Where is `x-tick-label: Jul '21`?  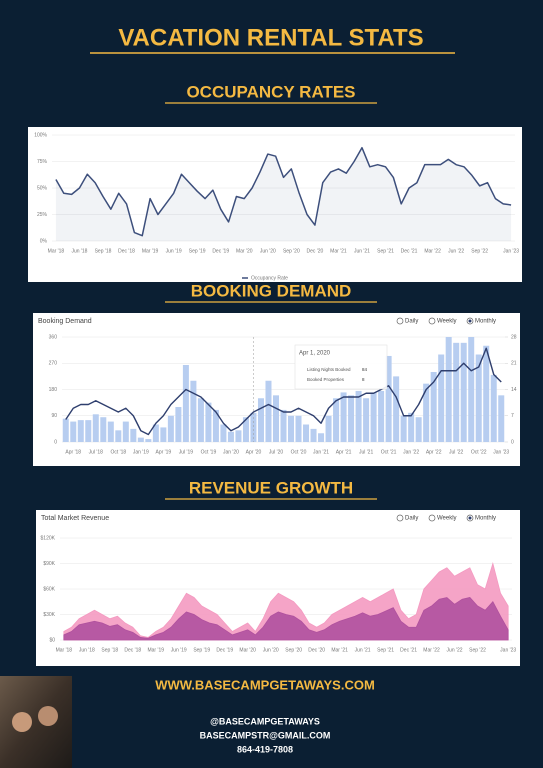
x-tick-label: Jul '21 is located at coordinates (366, 452).